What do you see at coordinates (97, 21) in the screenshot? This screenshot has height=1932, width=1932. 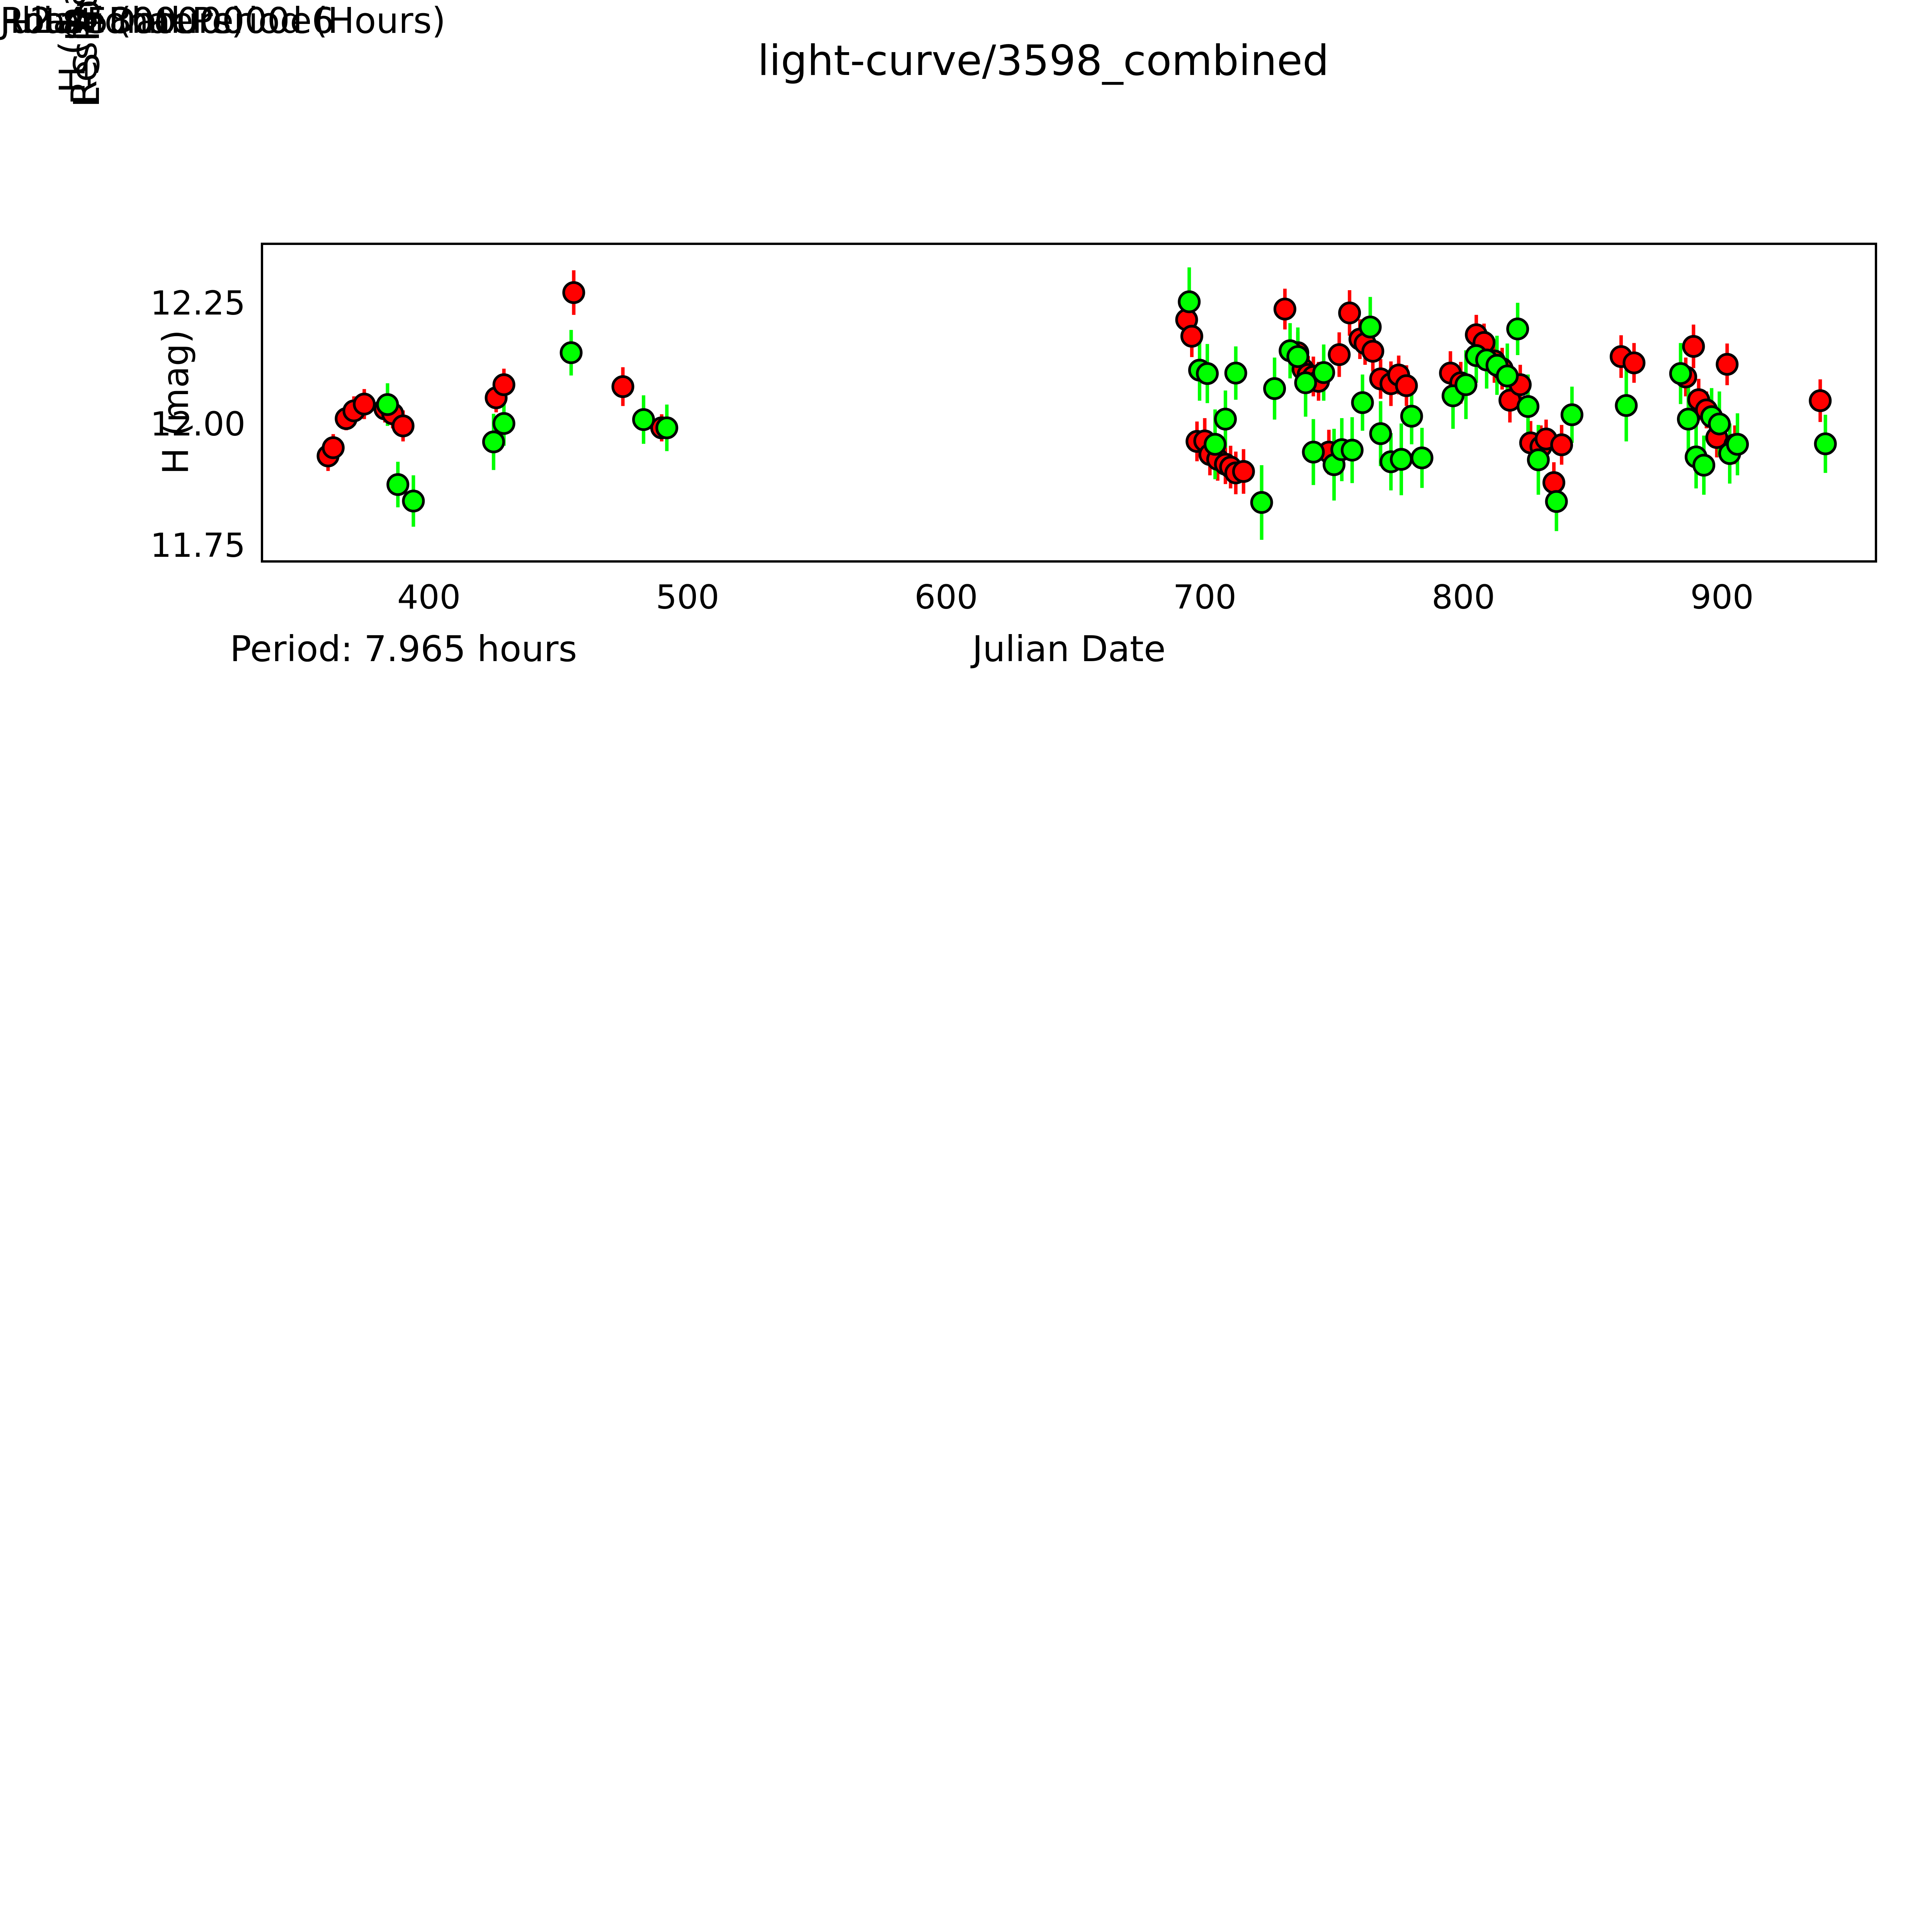 I see `axis-label-x-panel4: Julian Date` at bounding box center [97, 21].